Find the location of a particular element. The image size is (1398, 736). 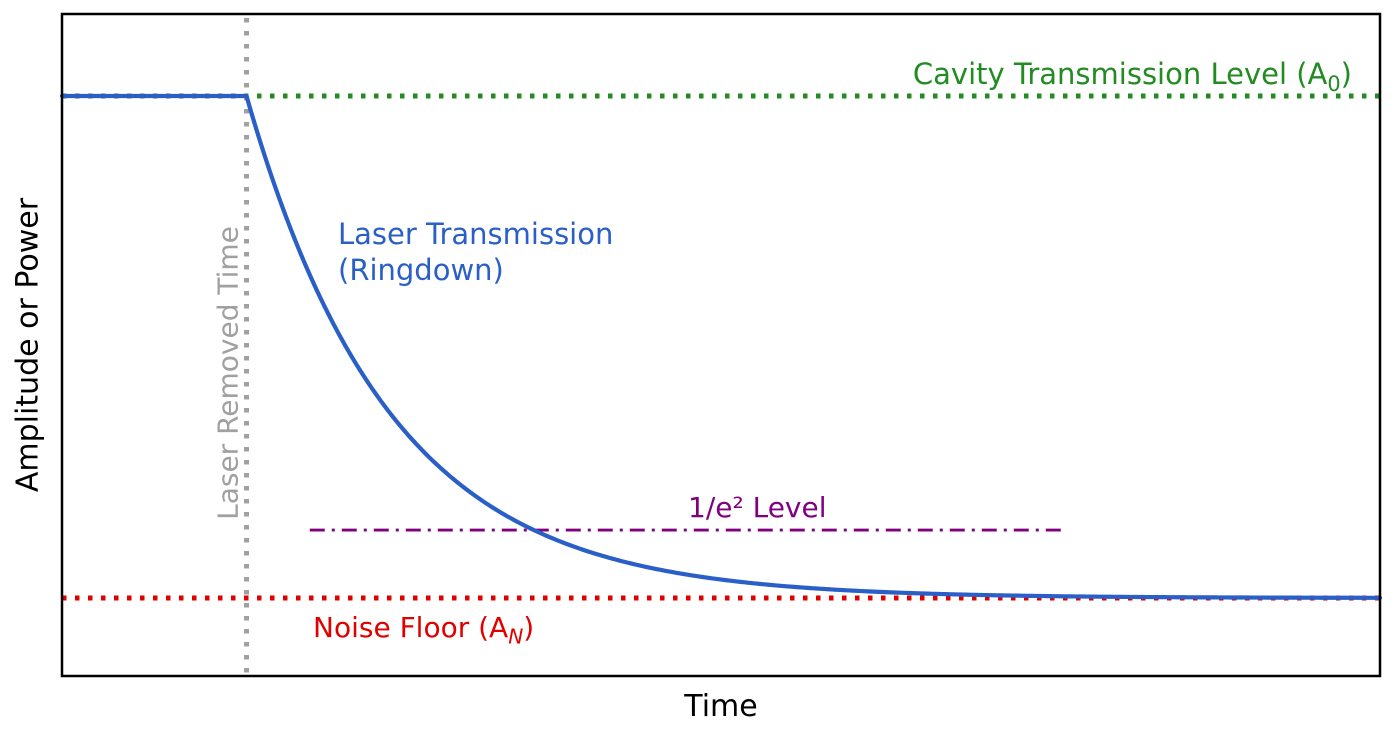

e2-level-label: 1/e² Level is located at coordinates (757, 507).